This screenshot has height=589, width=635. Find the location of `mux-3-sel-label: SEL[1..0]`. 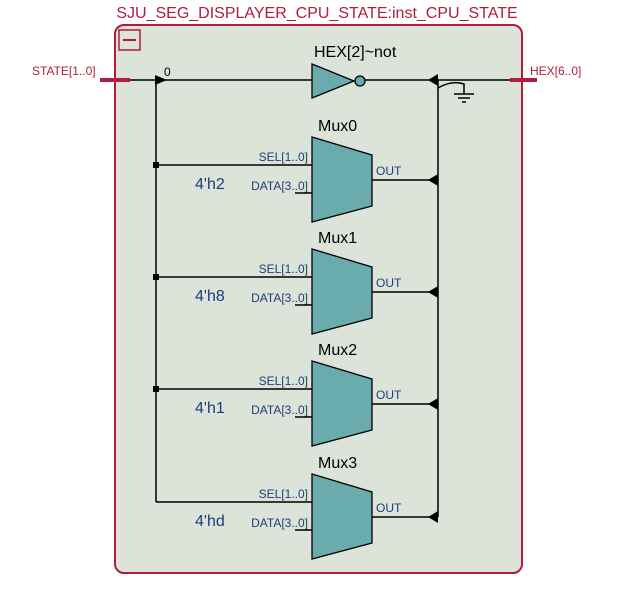

mux-3-sel-label: SEL[1..0] is located at coordinates (283, 494).